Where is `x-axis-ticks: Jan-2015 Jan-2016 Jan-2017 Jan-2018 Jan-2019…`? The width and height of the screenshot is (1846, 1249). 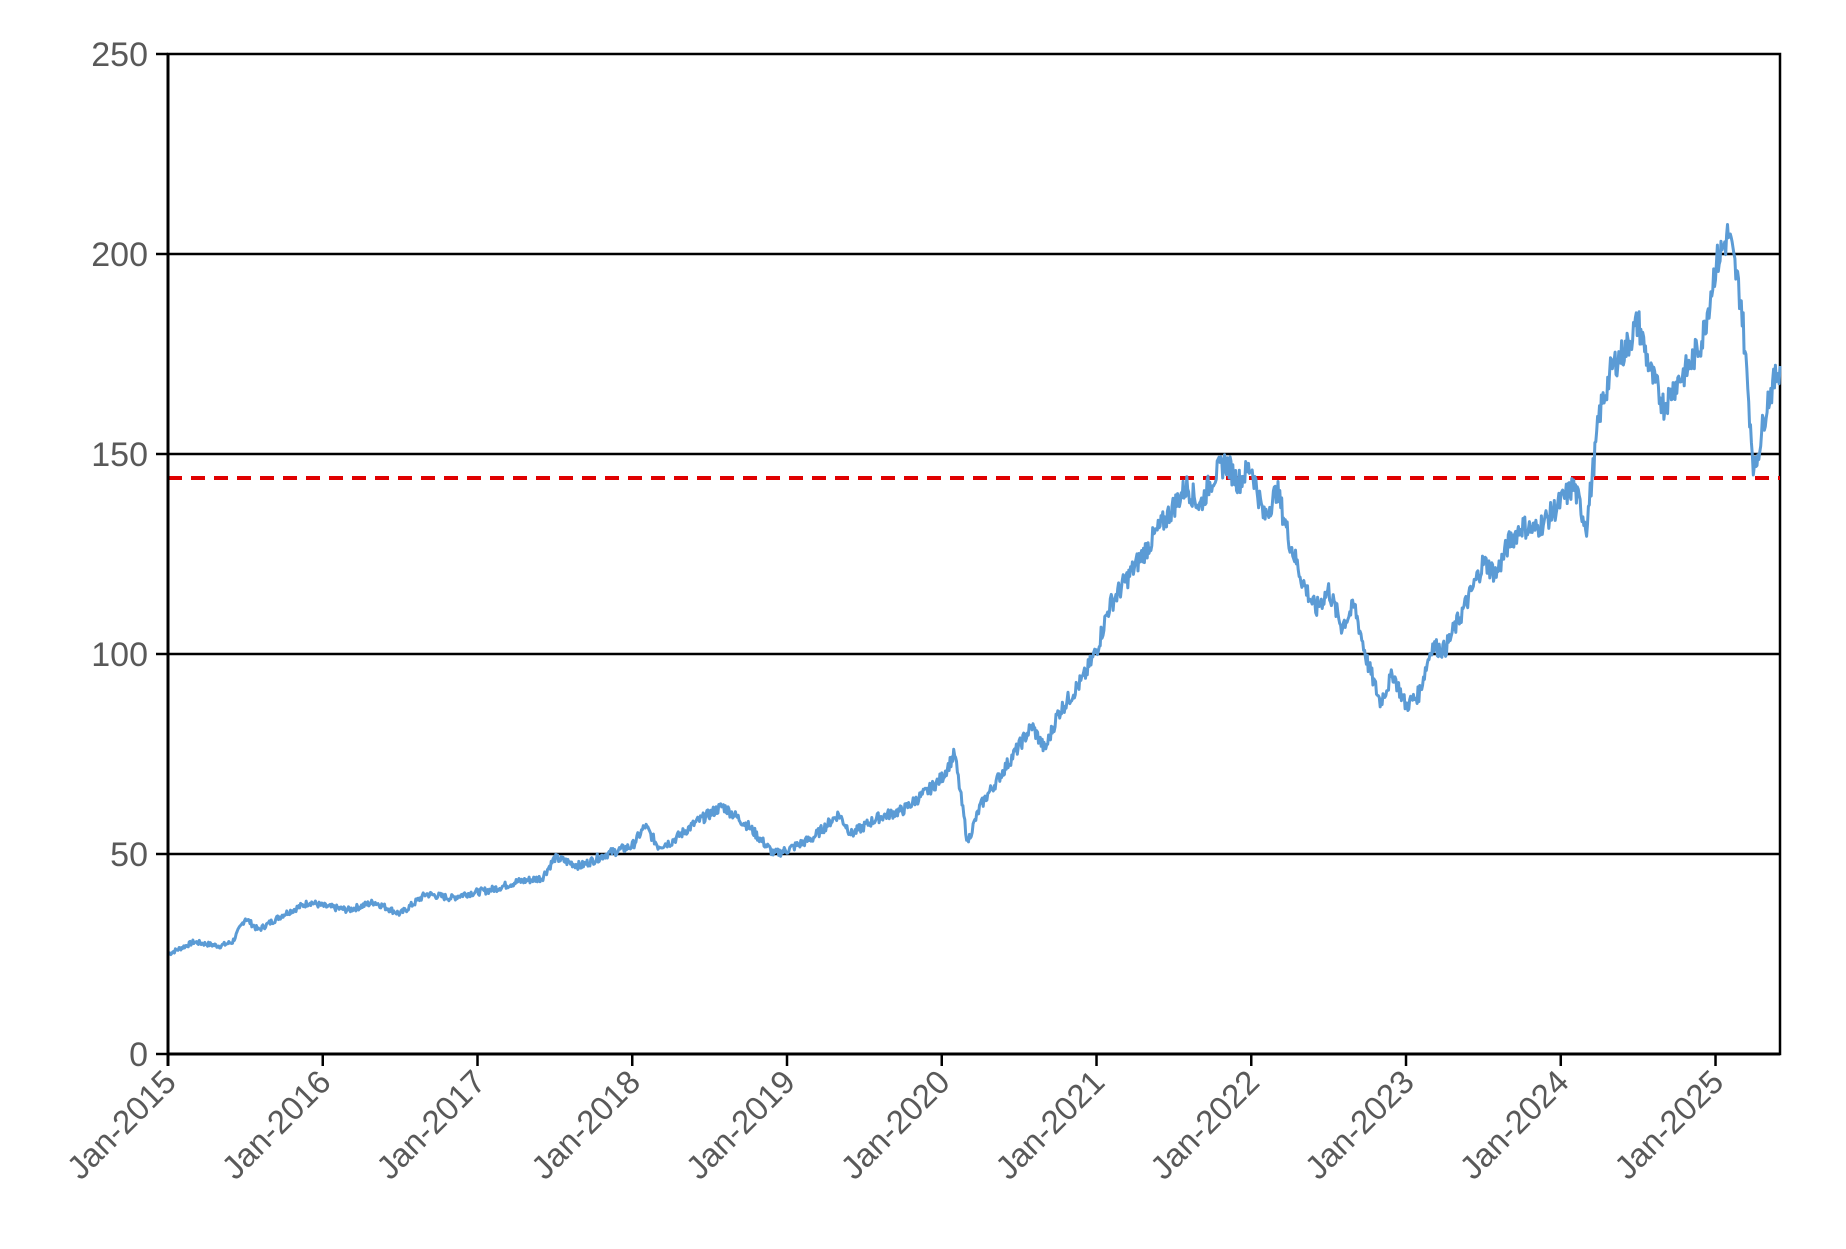 x-axis-ticks: Jan-2015 Jan-2016 Jan-2017 Jan-2018 Jan-2019… is located at coordinates (894, 1120).